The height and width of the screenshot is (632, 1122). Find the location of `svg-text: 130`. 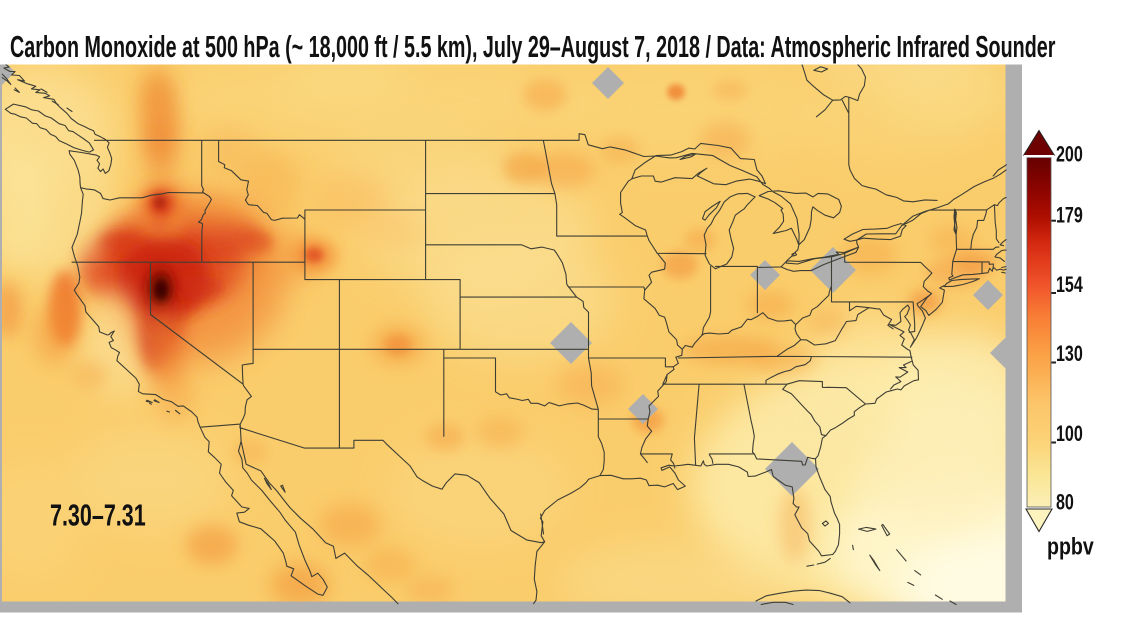

svg-text: 130 is located at coordinates (1069, 355).